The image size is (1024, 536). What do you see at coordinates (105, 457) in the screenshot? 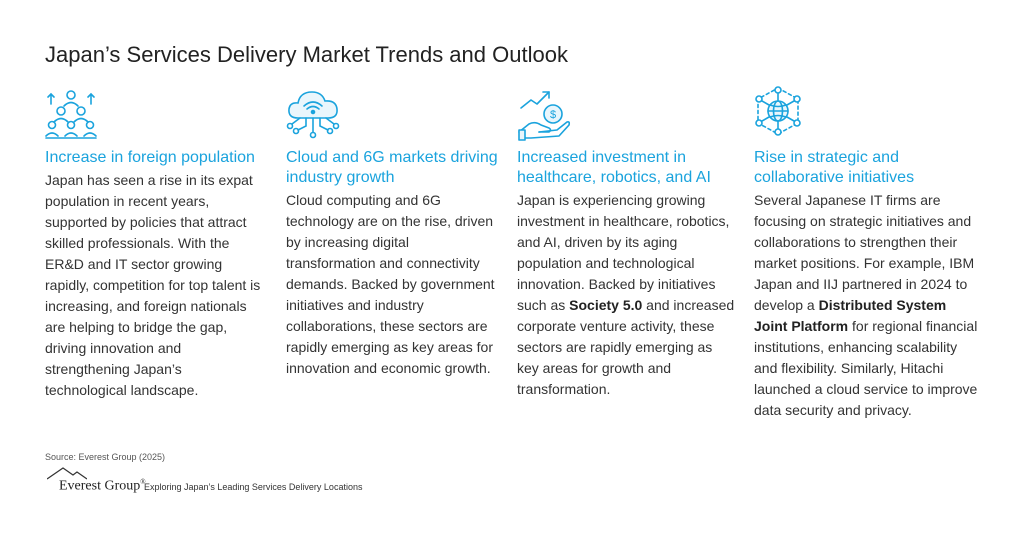
I see `source-note: Source: Everest Group (2025)` at bounding box center [105, 457].